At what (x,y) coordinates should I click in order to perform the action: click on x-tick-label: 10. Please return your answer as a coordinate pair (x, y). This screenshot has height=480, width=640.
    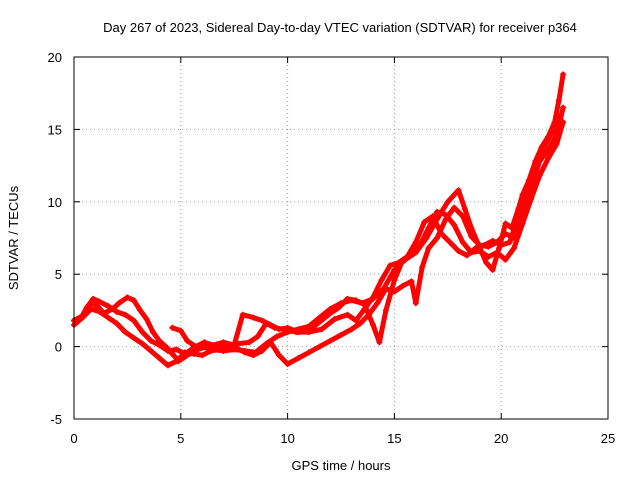
    Looking at the image, I should click on (287, 438).